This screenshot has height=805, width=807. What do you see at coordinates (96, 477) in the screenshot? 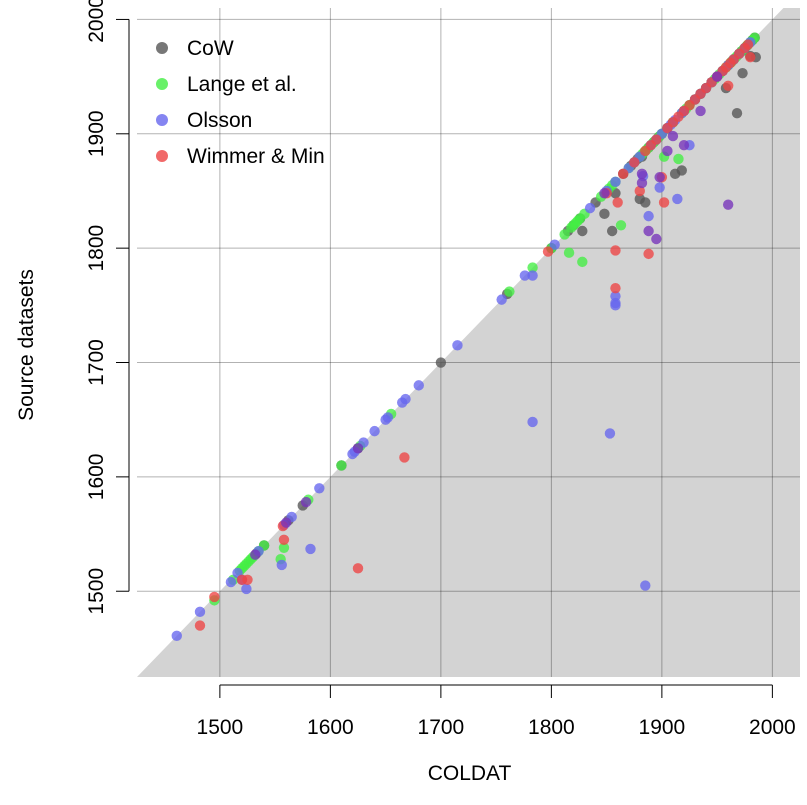
I see `y-tick-label: 1600` at bounding box center [96, 477].